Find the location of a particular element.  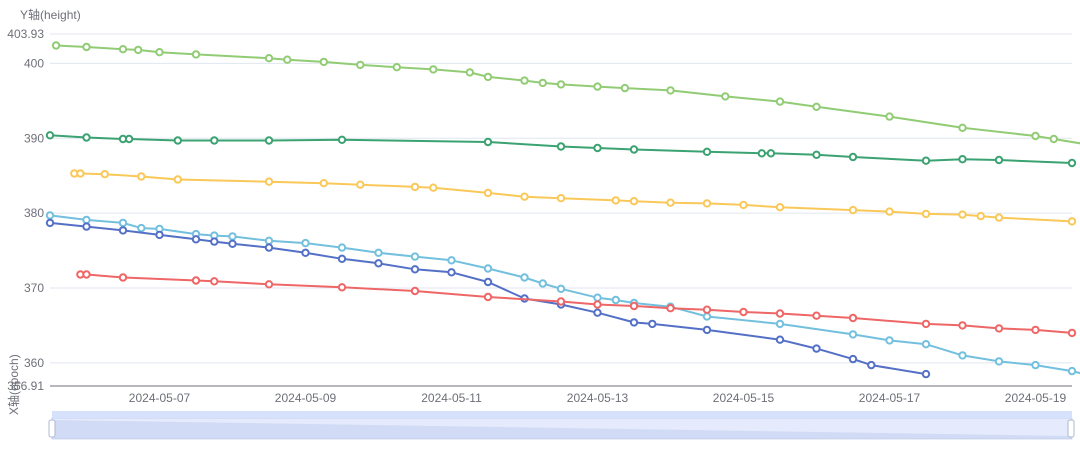

data-zoom-move-bar is located at coordinates (562, 414).